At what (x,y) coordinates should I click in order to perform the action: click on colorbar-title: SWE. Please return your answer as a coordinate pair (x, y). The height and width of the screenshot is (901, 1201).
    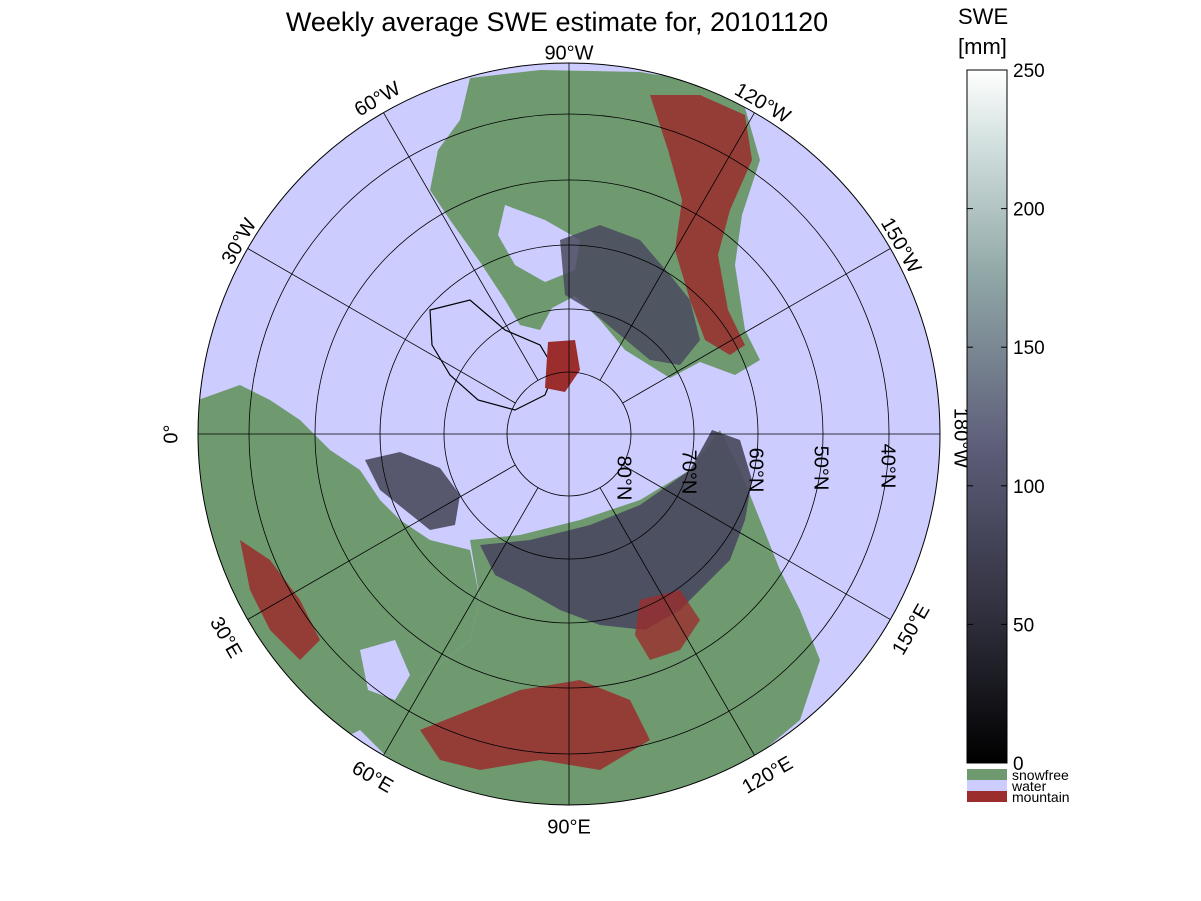
    Looking at the image, I should click on (983, 16).